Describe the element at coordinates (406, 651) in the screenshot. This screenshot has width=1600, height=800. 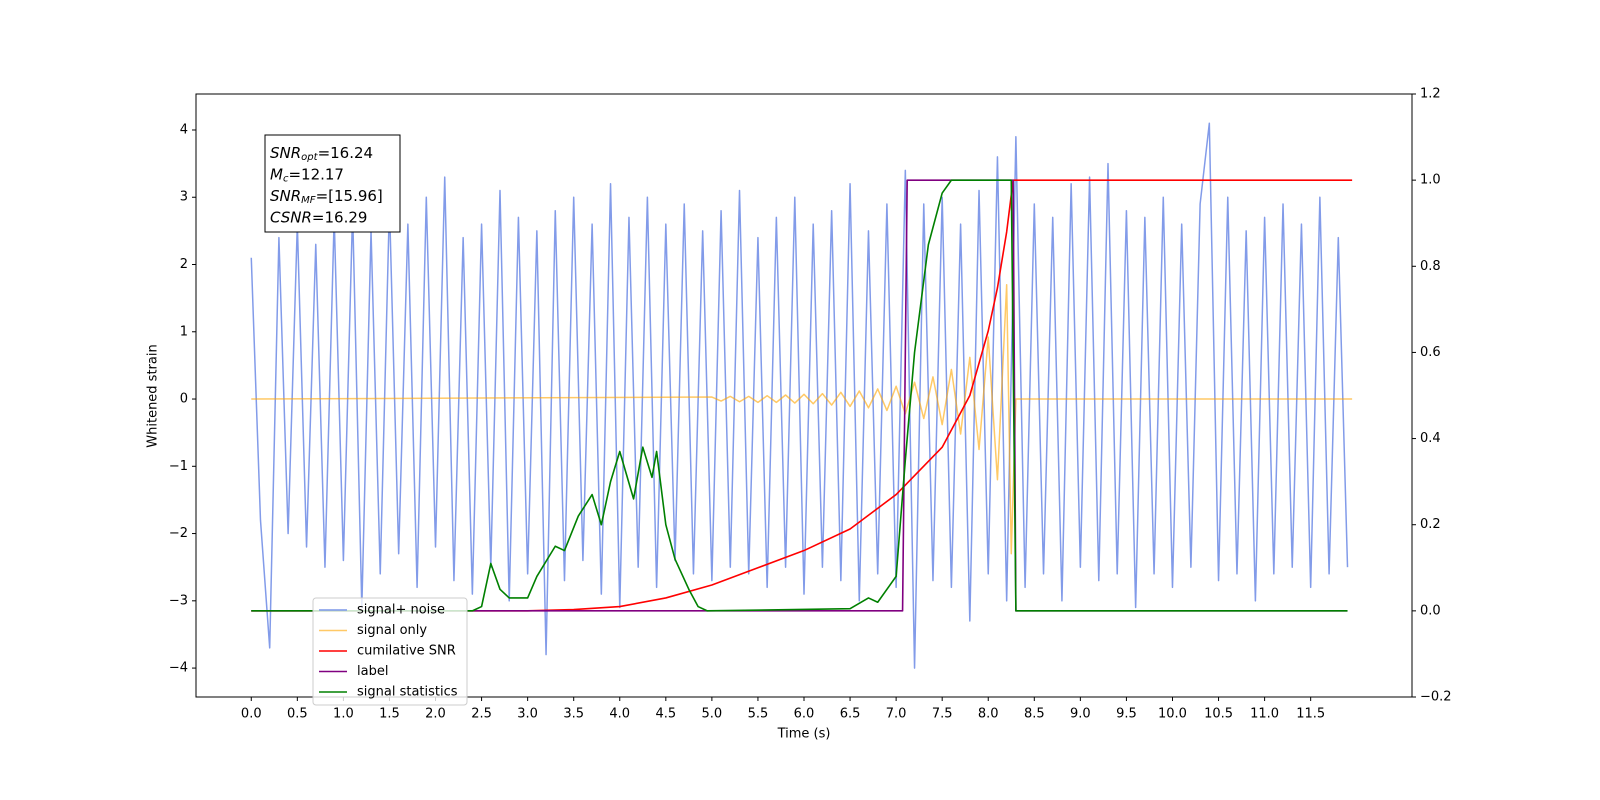
I see `legend-label: cumilative SNR` at that location.